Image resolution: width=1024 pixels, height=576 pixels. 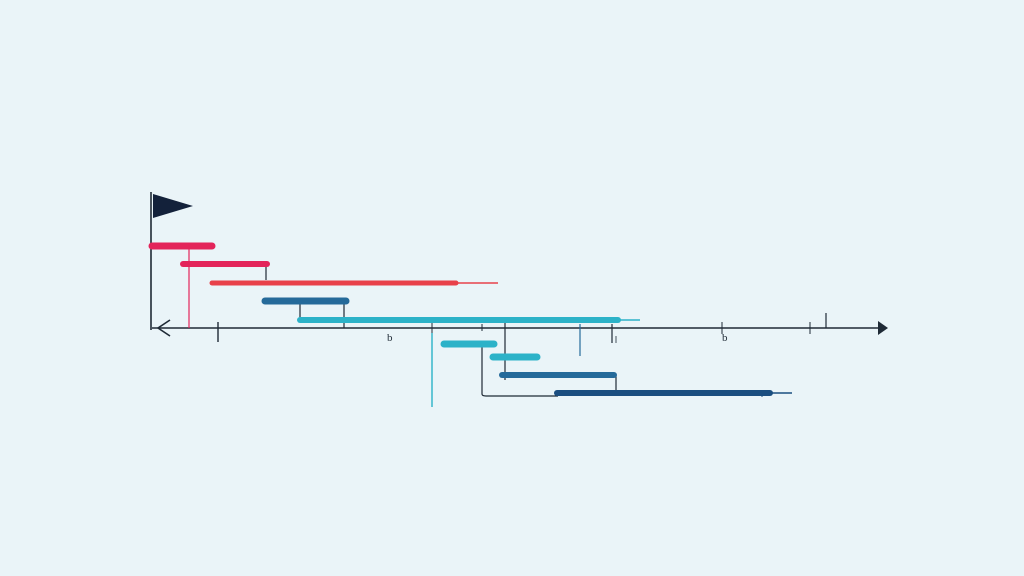 What do you see at coordinates (520, 334) in the screenshot?
I see `timeline-axis: b b` at bounding box center [520, 334].